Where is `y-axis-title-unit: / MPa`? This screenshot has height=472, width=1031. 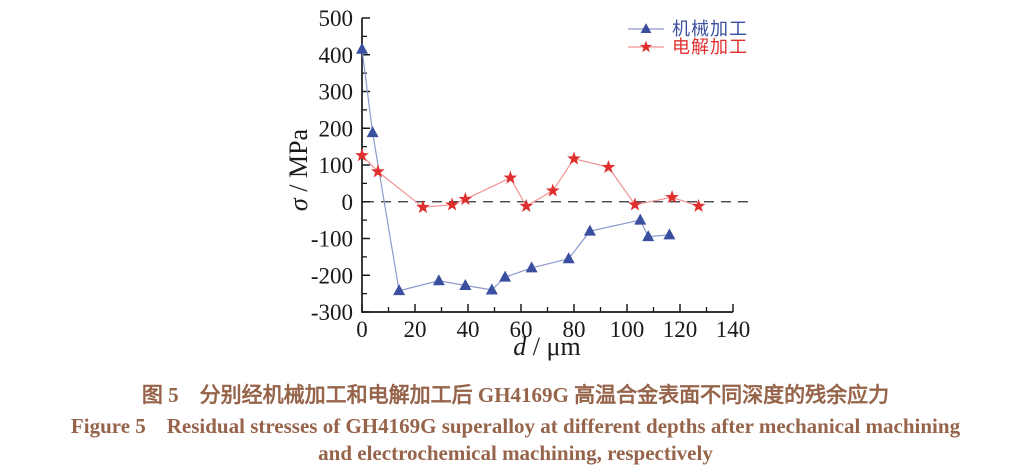
y-axis-title-unit: / MPa is located at coordinates (298, 163).